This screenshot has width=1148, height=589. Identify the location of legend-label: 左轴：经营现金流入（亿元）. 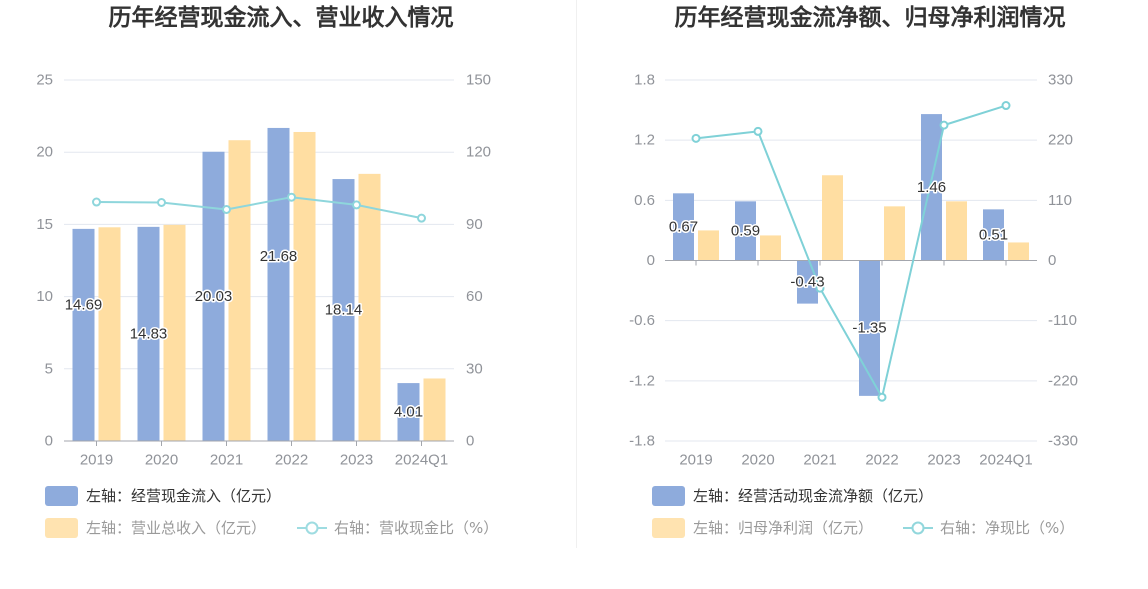
(184, 496).